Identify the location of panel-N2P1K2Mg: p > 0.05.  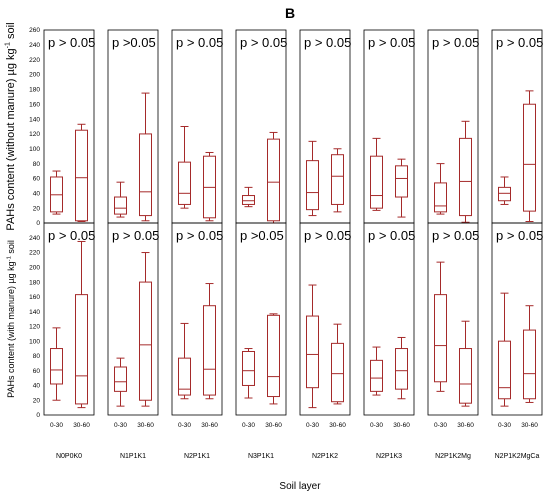
(453, 126).